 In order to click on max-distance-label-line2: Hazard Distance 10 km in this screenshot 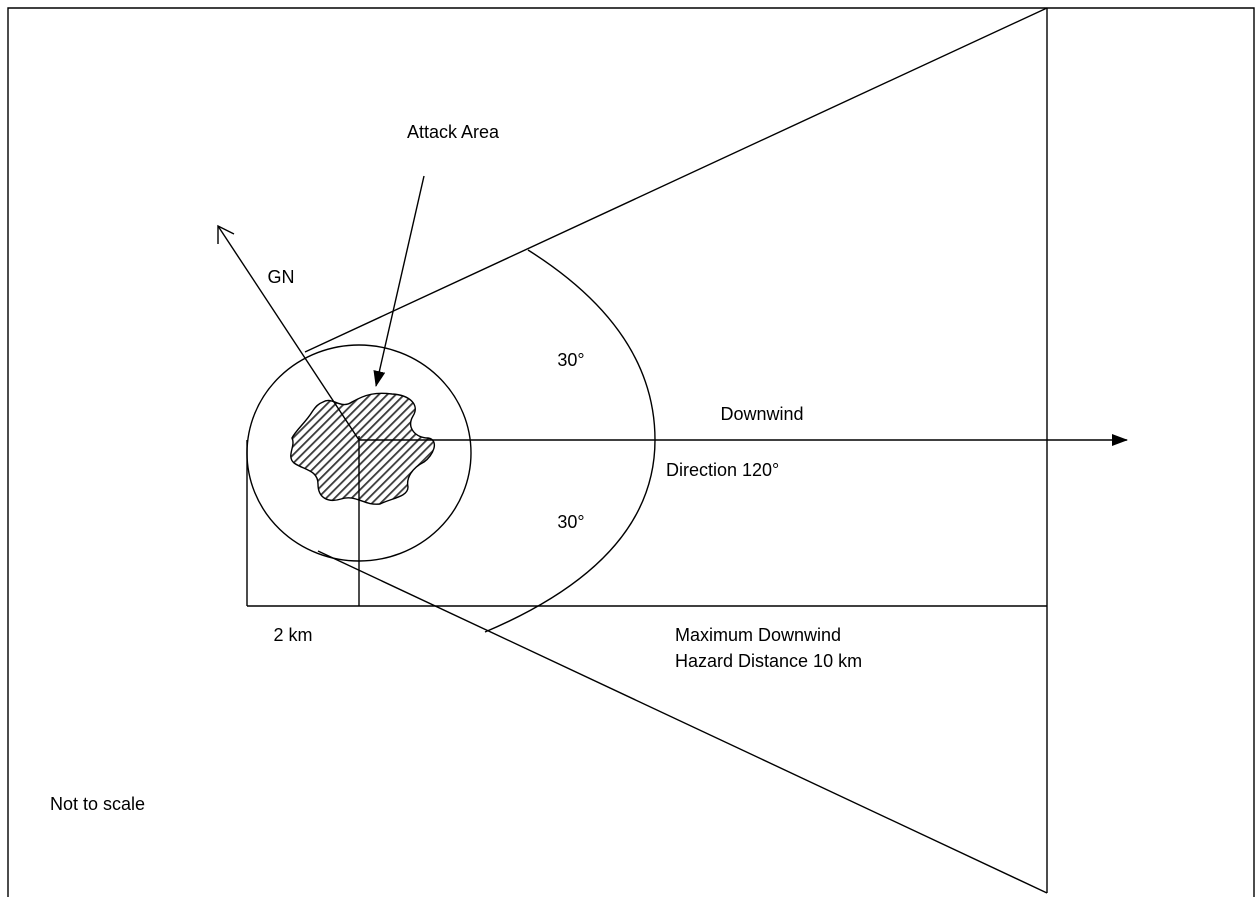, I will do `click(768, 661)`.